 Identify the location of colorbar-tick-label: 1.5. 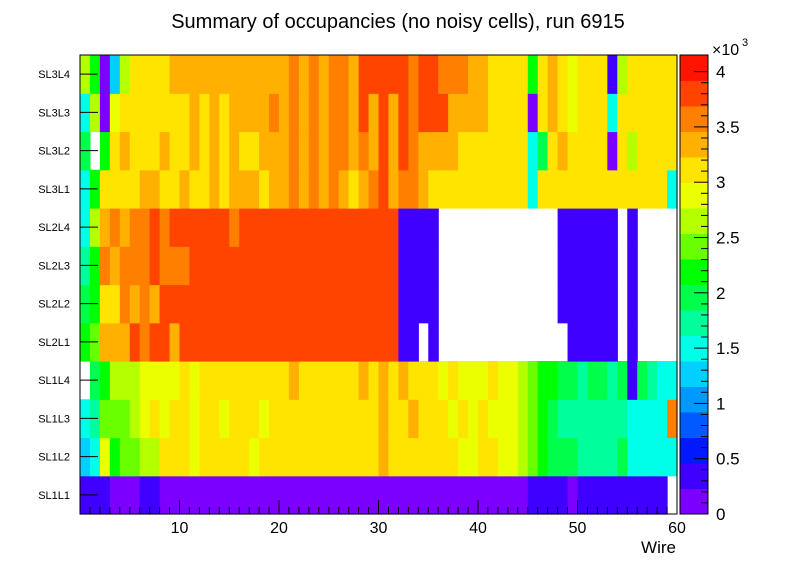
(728, 348).